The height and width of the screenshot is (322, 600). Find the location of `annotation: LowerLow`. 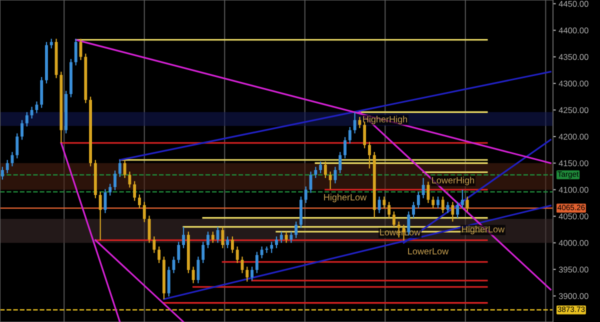

annotation: LowerLow is located at coordinates (428, 251).